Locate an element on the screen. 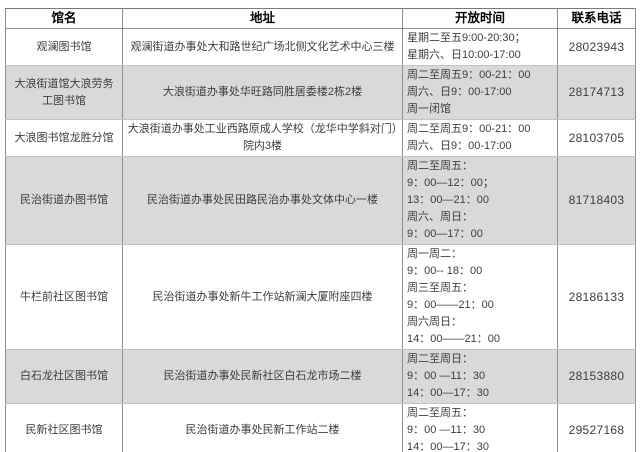 This screenshot has height=452, width=640. library-address-cell: 观澜街道办事处大和路世纪广场北侧文化艺术中心三楼 is located at coordinates (262, 47).